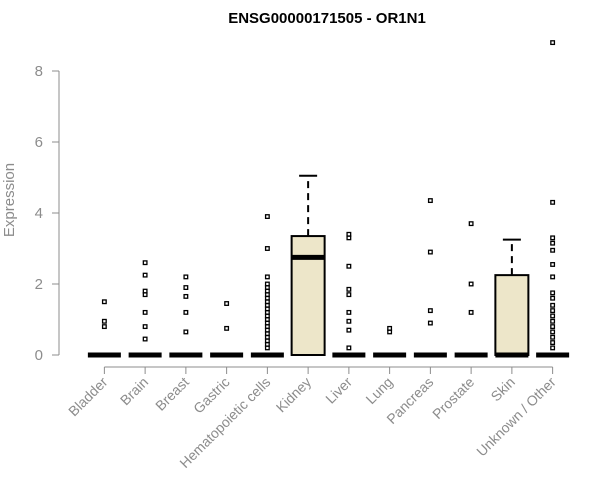 The height and width of the screenshot is (500, 600). Describe the element at coordinates (453, 398) in the screenshot. I see `x-tick-label: Prostate` at that location.